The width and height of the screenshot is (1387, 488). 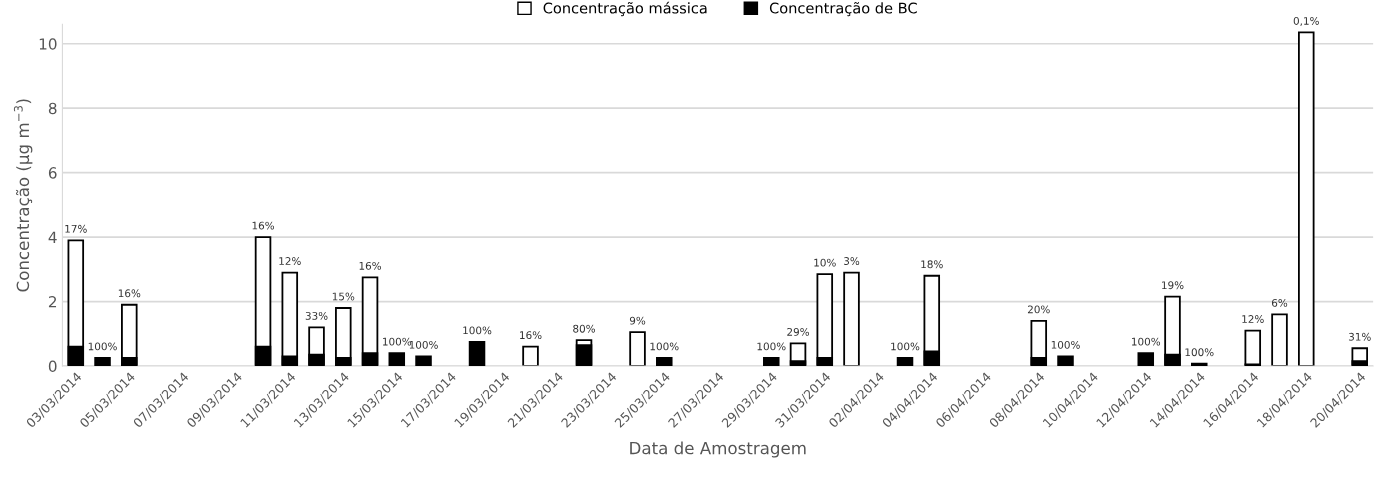 I want to click on y-axis-title: Concentração (µg m$^{−3}$), so click(x=23, y=195).